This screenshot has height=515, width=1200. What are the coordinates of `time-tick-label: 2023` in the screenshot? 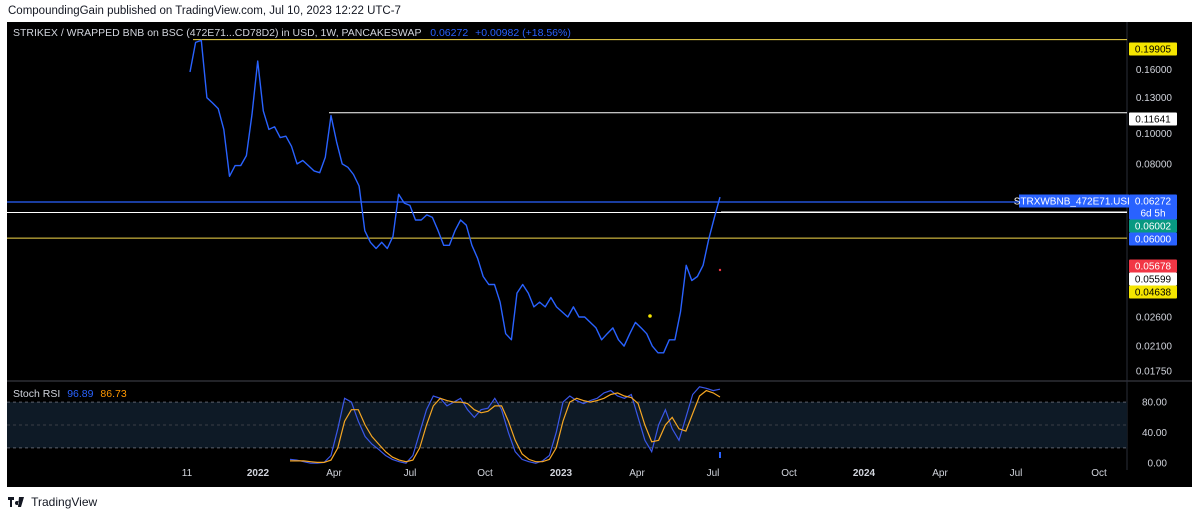 It's located at (561, 473).